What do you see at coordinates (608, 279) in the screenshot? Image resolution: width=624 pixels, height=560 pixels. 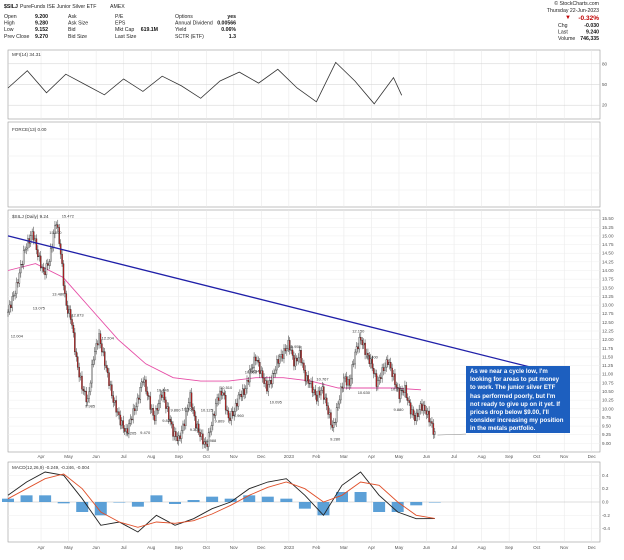 I see `y-tick-label: 13.75` at bounding box center [608, 279].